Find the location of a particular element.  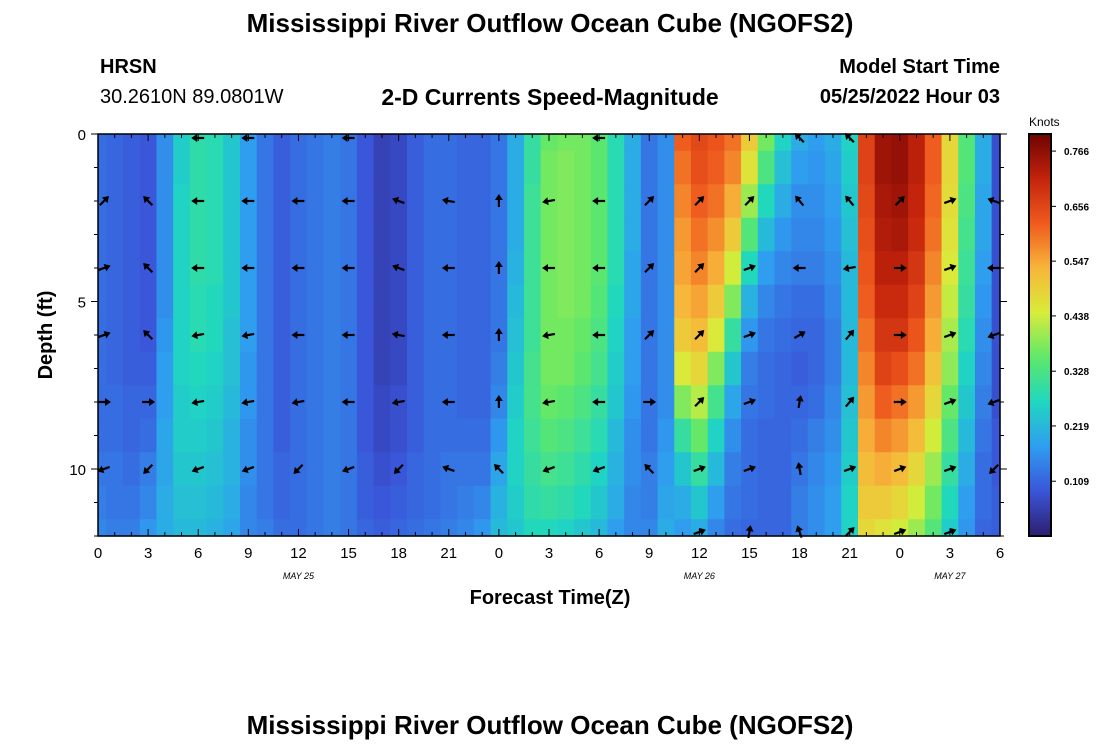

chart-subtitle: 2-D Currents Speed-Magnitude is located at coordinates (550, 97).